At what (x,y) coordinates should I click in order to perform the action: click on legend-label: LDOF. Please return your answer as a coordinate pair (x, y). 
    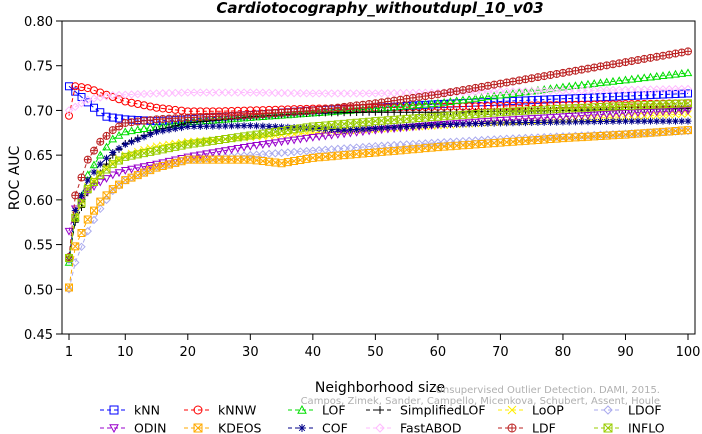
    Looking at the image, I should click on (645, 410).